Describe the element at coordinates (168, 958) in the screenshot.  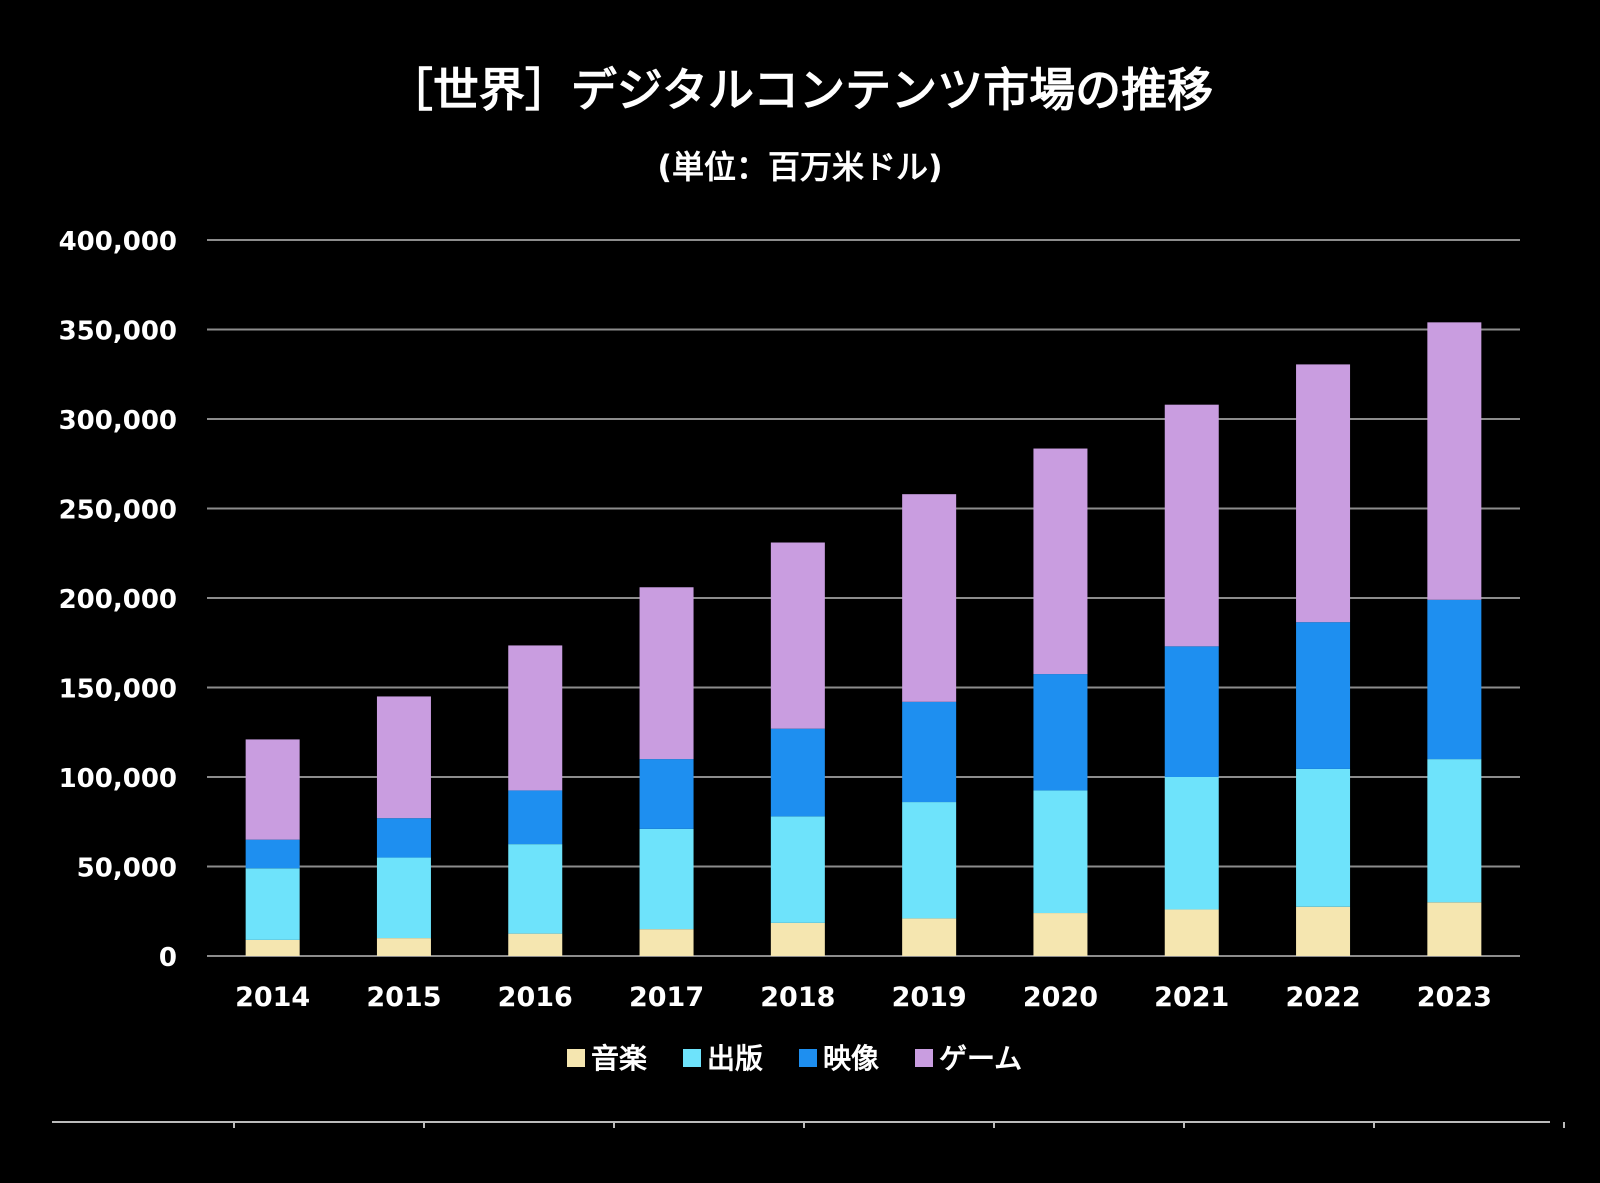
I see `y-tick-label: 0` at that location.